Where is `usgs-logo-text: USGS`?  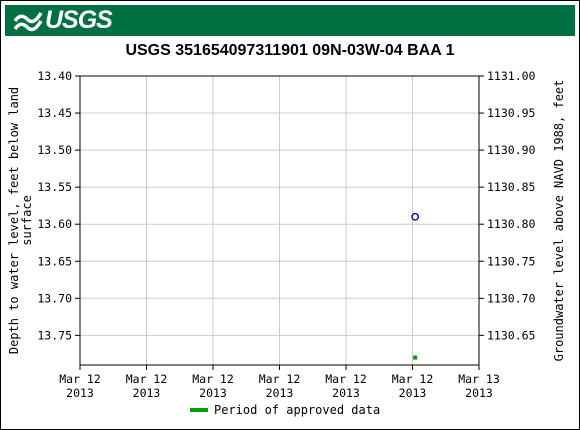
usgs-logo-text: USGS is located at coordinates (79, 20).